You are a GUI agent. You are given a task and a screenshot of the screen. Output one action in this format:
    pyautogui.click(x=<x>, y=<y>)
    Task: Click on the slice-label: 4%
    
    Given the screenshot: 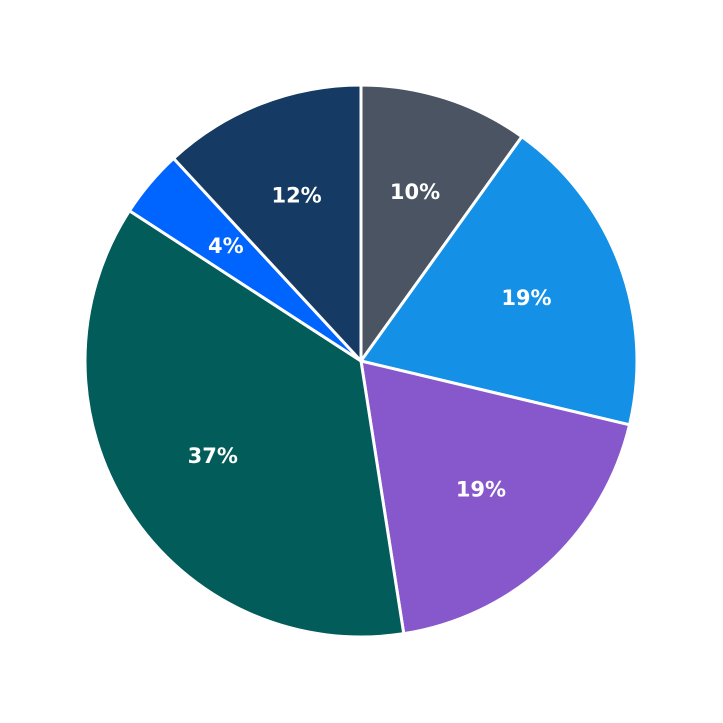 What is the action you would take?
    pyautogui.click(x=226, y=246)
    